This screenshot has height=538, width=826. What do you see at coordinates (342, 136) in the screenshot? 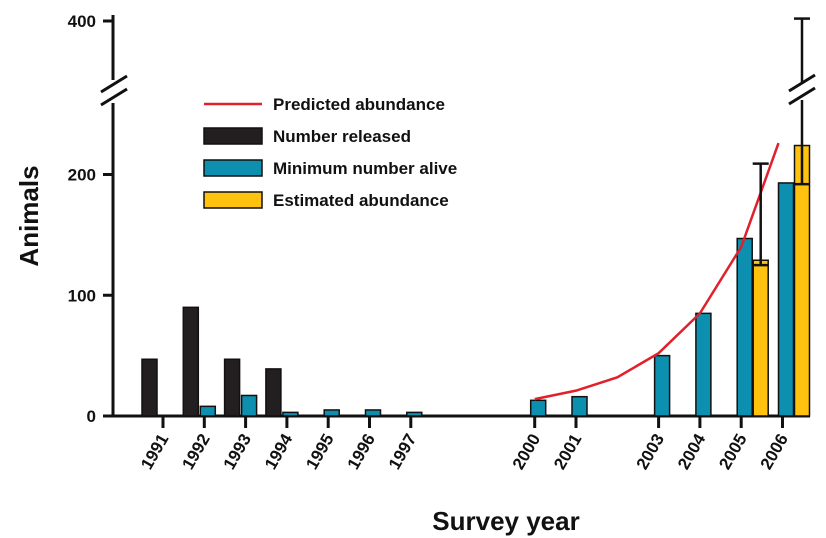
I see `legend-label: Number released` at bounding box center [342, 136].